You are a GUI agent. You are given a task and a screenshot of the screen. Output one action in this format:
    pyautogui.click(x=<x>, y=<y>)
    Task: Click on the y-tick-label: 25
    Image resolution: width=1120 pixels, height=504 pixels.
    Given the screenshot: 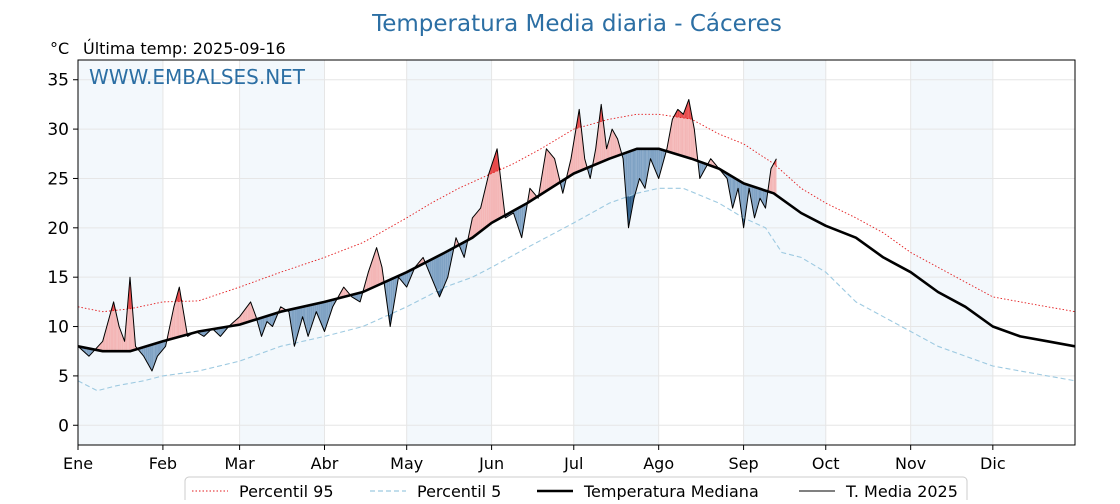 What is the action you would take?
    pyautogui.click(x=58, y=179)
    